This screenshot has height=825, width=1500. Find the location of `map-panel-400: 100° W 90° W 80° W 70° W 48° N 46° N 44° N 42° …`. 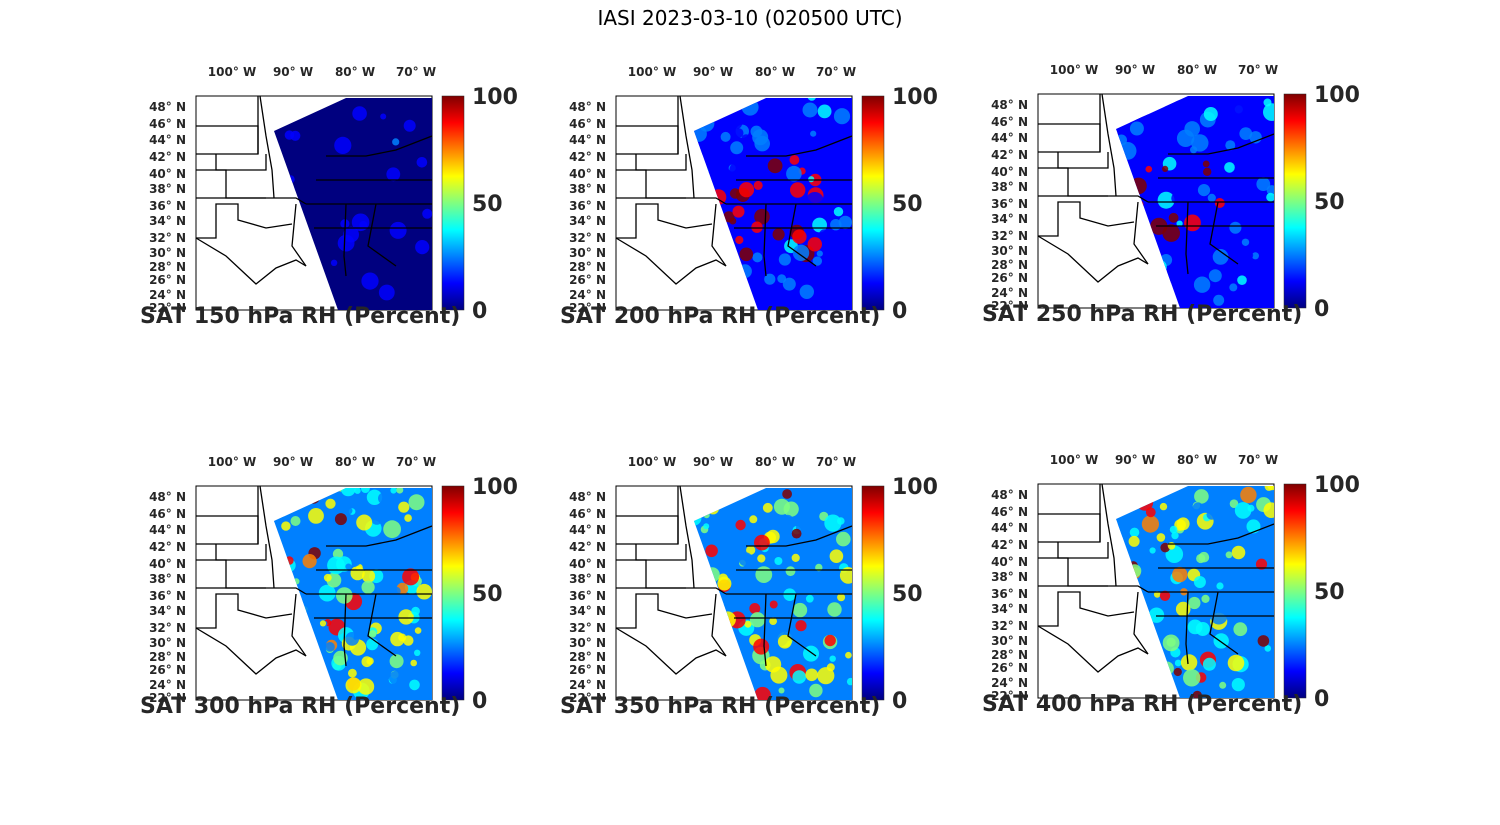

map-panel-400: 100° W 90° W 80° W 70° W 48° N 46° N 44° N 42° … is located at coordinates (1192, 600).